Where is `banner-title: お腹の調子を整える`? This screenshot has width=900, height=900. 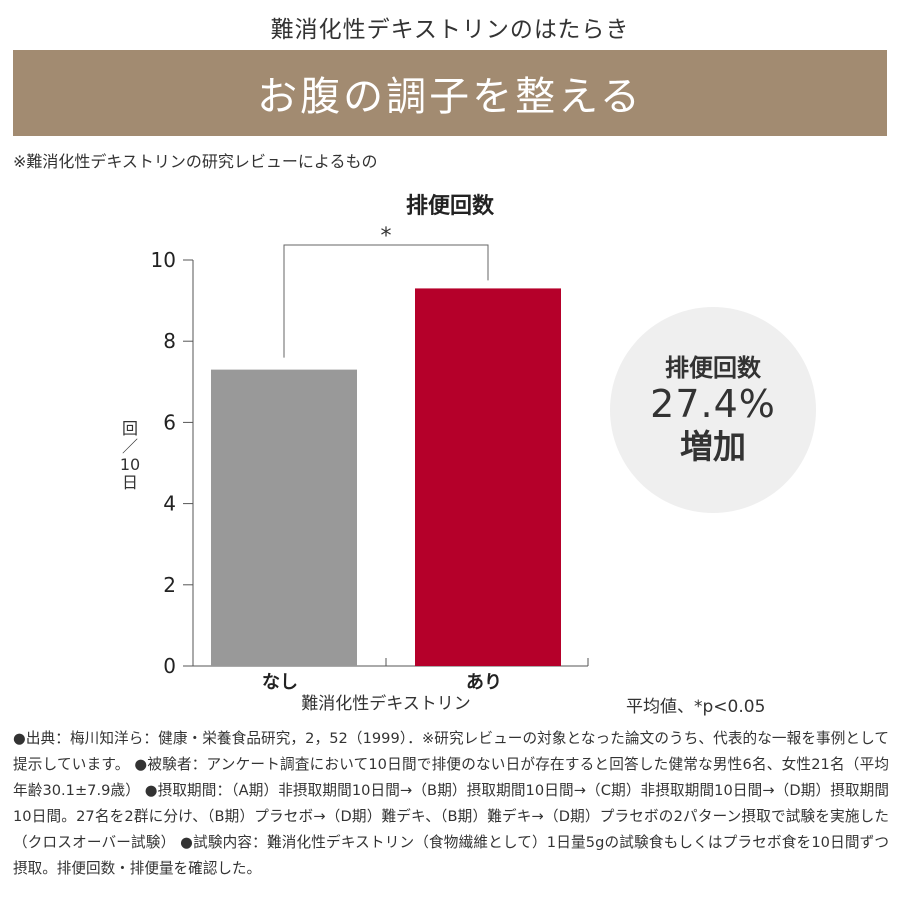
banner-title: お腹の調子を整える is located at coordinates (450, 93).